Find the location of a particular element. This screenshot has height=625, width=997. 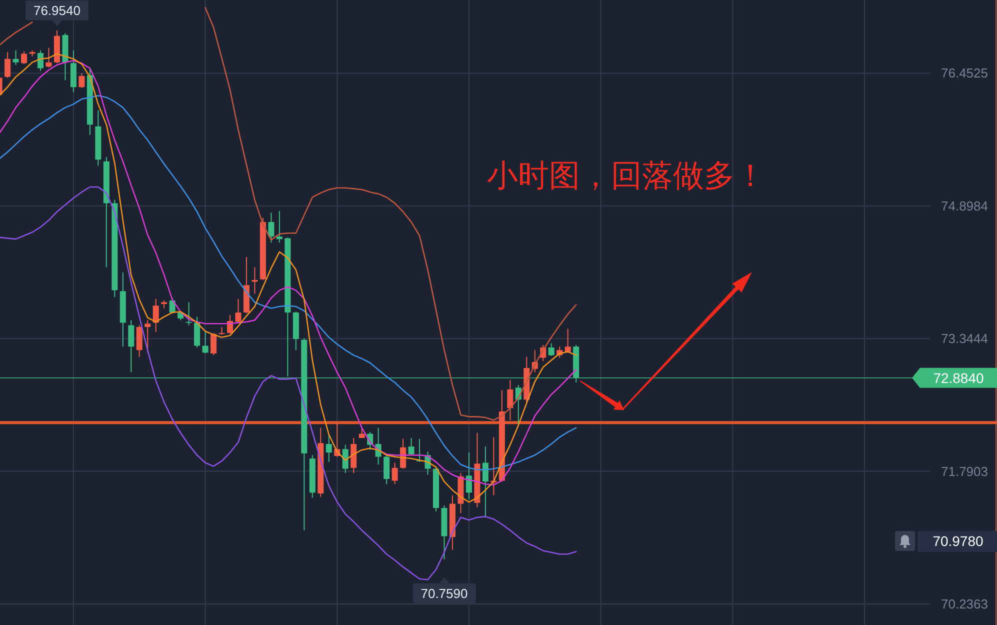

y-tick-label: 74.8984 is located at coordinates (964, 206).